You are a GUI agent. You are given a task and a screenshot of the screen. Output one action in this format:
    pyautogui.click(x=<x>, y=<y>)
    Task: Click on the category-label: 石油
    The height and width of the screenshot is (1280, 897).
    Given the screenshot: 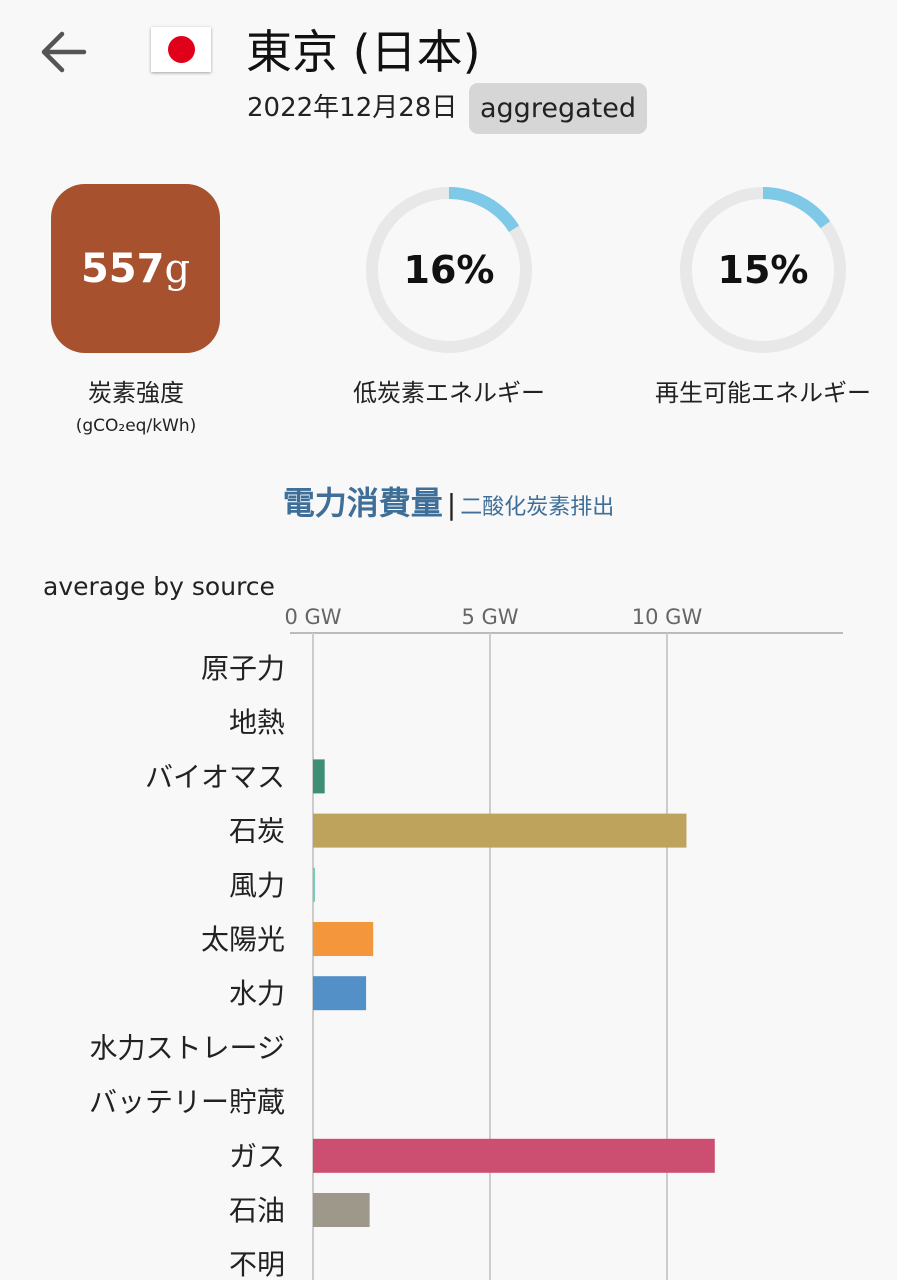 What is the action you would take?
    pyautogui.click(x=257, y=1210)
    